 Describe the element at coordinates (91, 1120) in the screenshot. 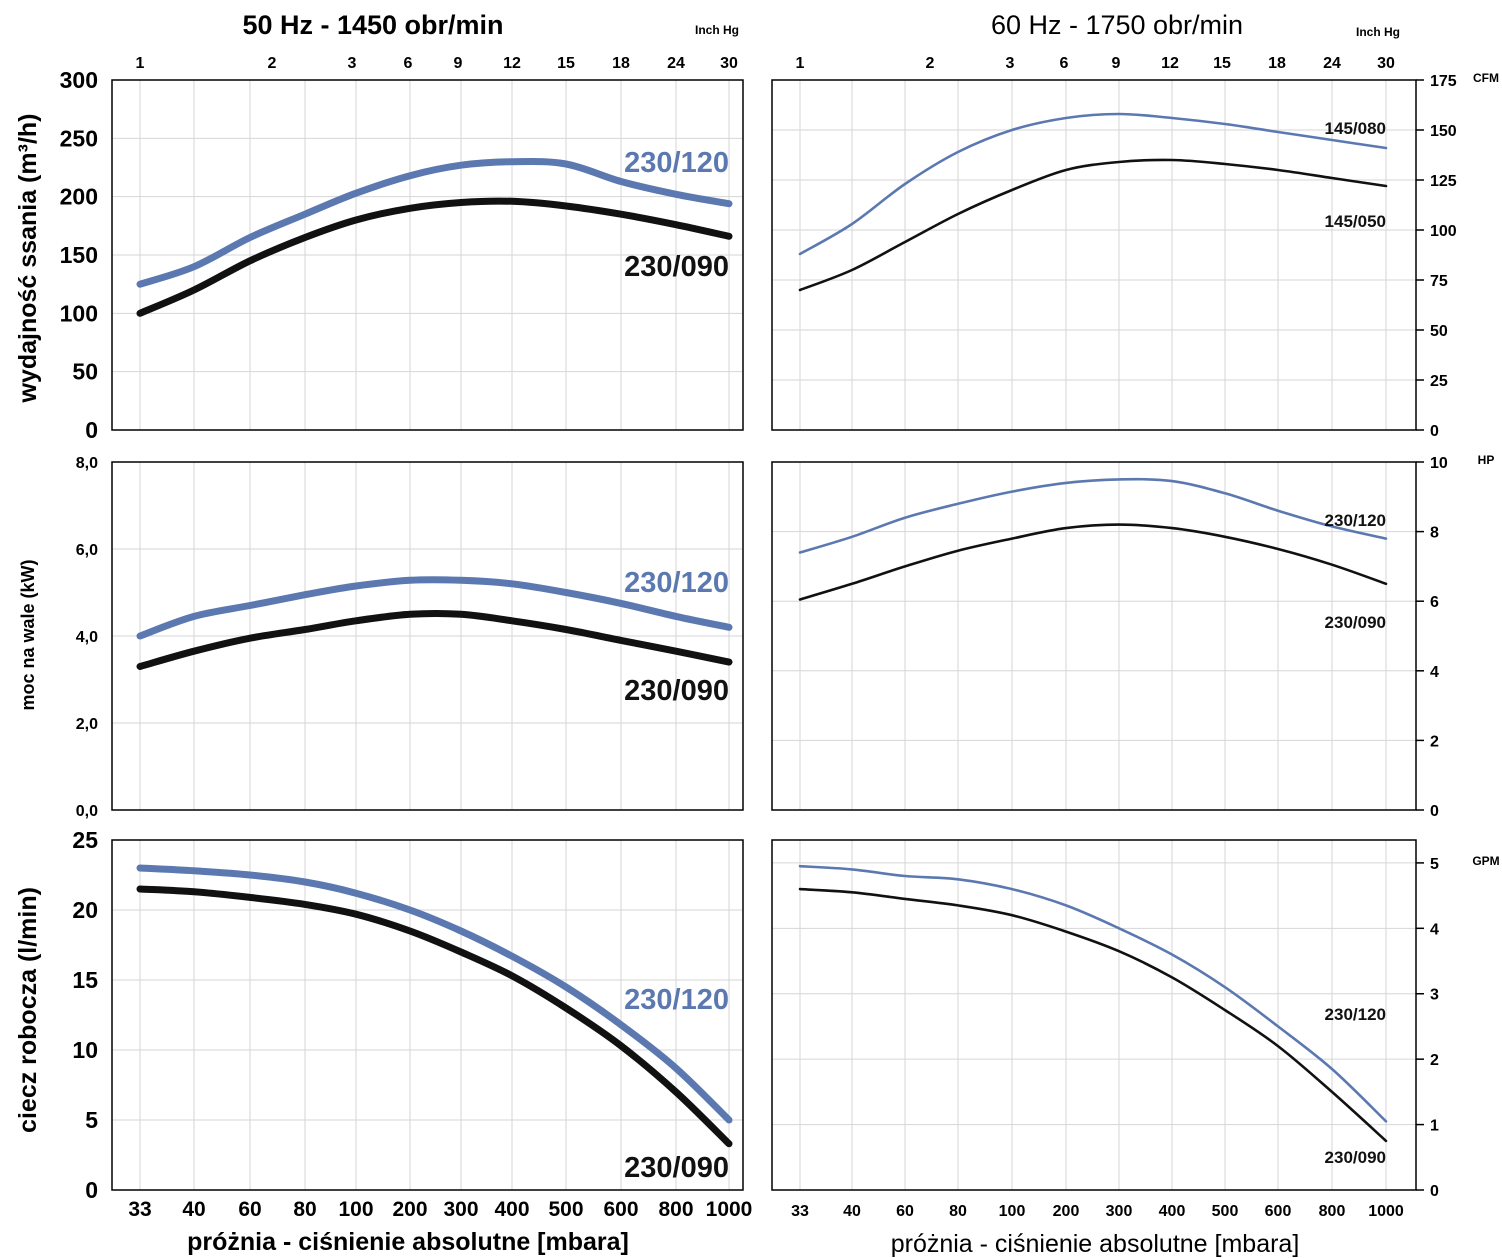

I see `y-tick-label: 5` at that location.